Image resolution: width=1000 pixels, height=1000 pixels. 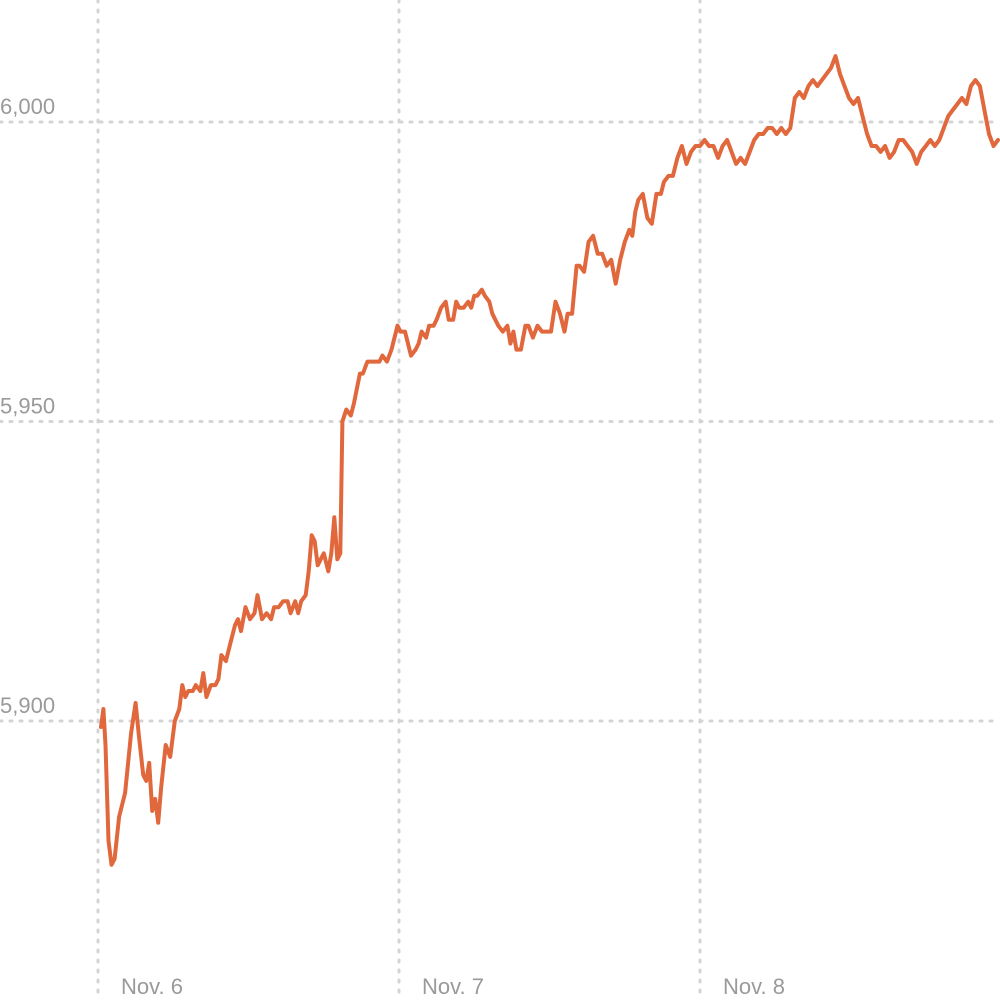 What do you see at coordinates (152, 986) in the screenshot?
I see `x-tick-label: Nov. 6` at bounding box center [152, 986].